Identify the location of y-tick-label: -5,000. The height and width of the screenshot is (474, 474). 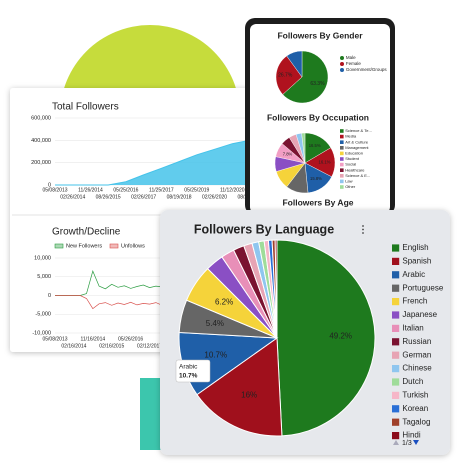
(43, 315).